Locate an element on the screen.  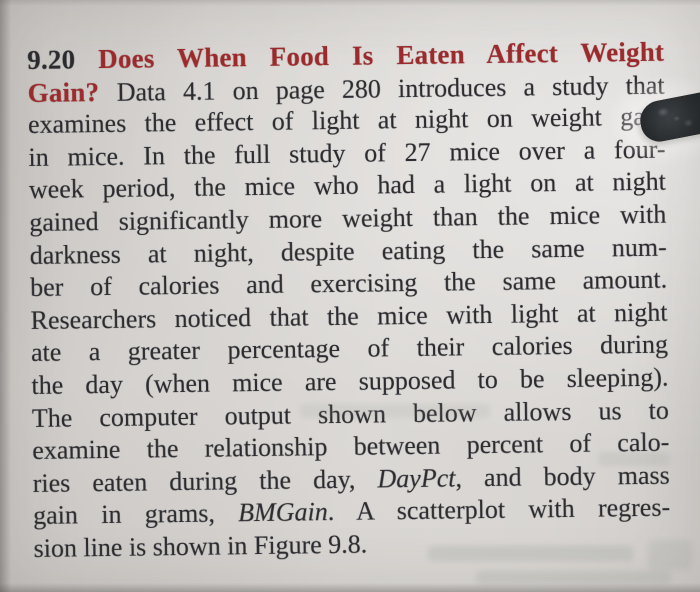
body-text-segment: . A scatterplot with regres- is located at coordinates (499, 509).